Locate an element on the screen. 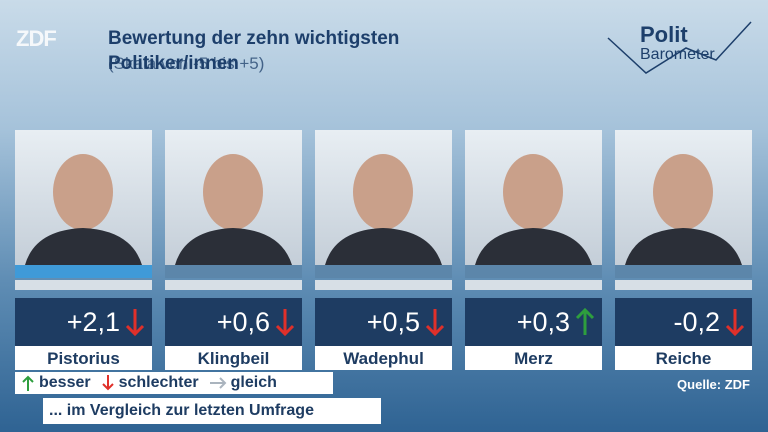  legend: besser schlechter gleich is located at coordinates (174, 383).